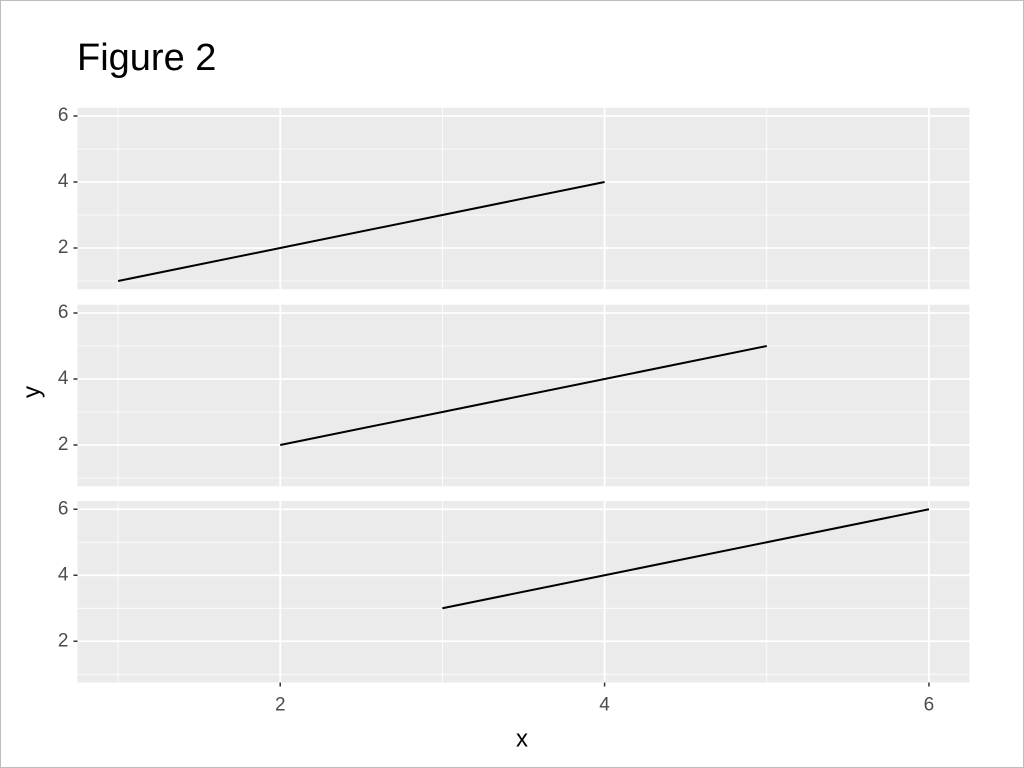 Image resolution: width=1024 pixels, height=768 pixels. Describe the element at coordinates (31, 392) in the screenshot. I see `y-axis-label: y` at that location.